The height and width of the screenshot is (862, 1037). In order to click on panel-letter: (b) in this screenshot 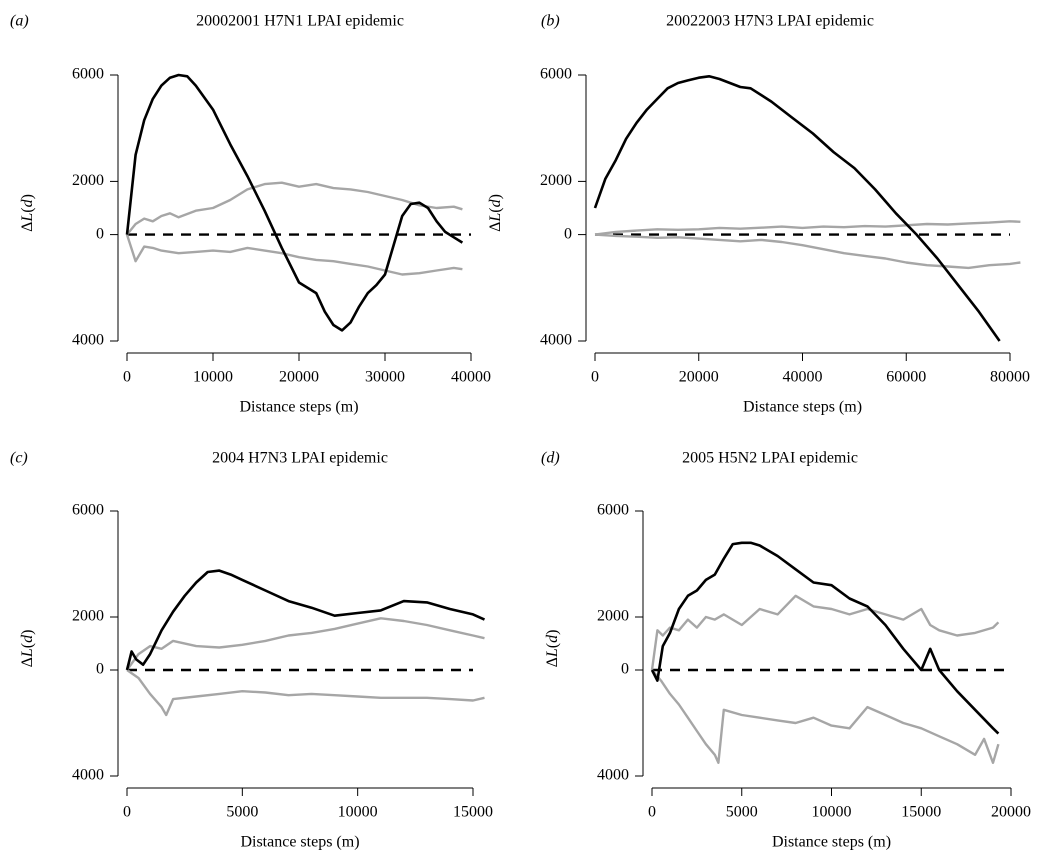, I will do `click(550, 21)`.